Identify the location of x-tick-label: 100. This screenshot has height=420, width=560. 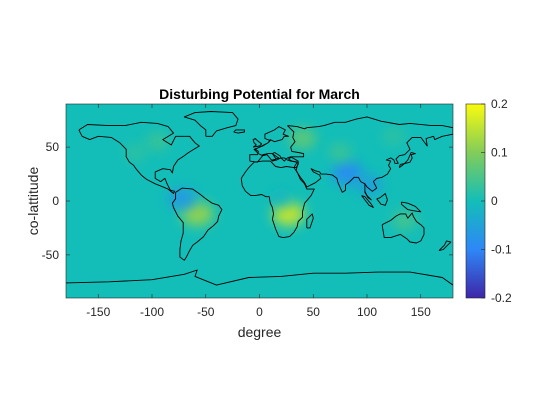
(367, 312).